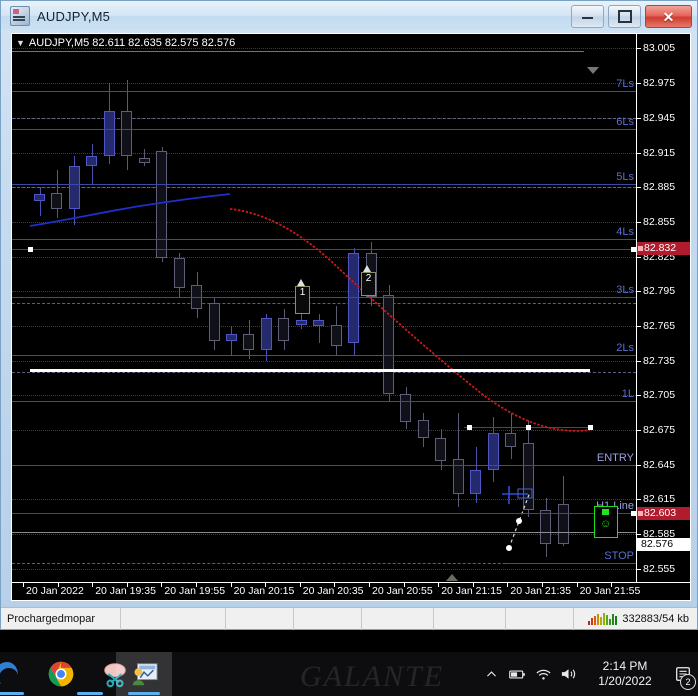 The width and height of the screenshot is (698, 696). I want to click on time-tick: 20 Jan 21:55, so click(610, 591).